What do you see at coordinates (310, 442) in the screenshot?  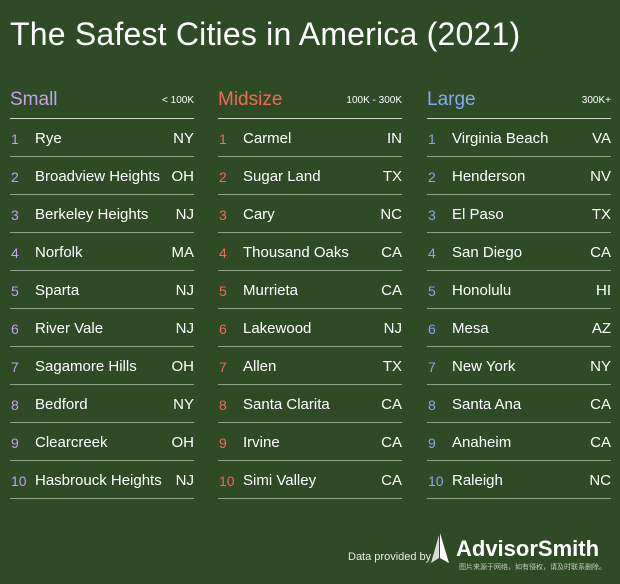 I see `list-item: 9 Irvine CA` at bounding box center [310, 442].